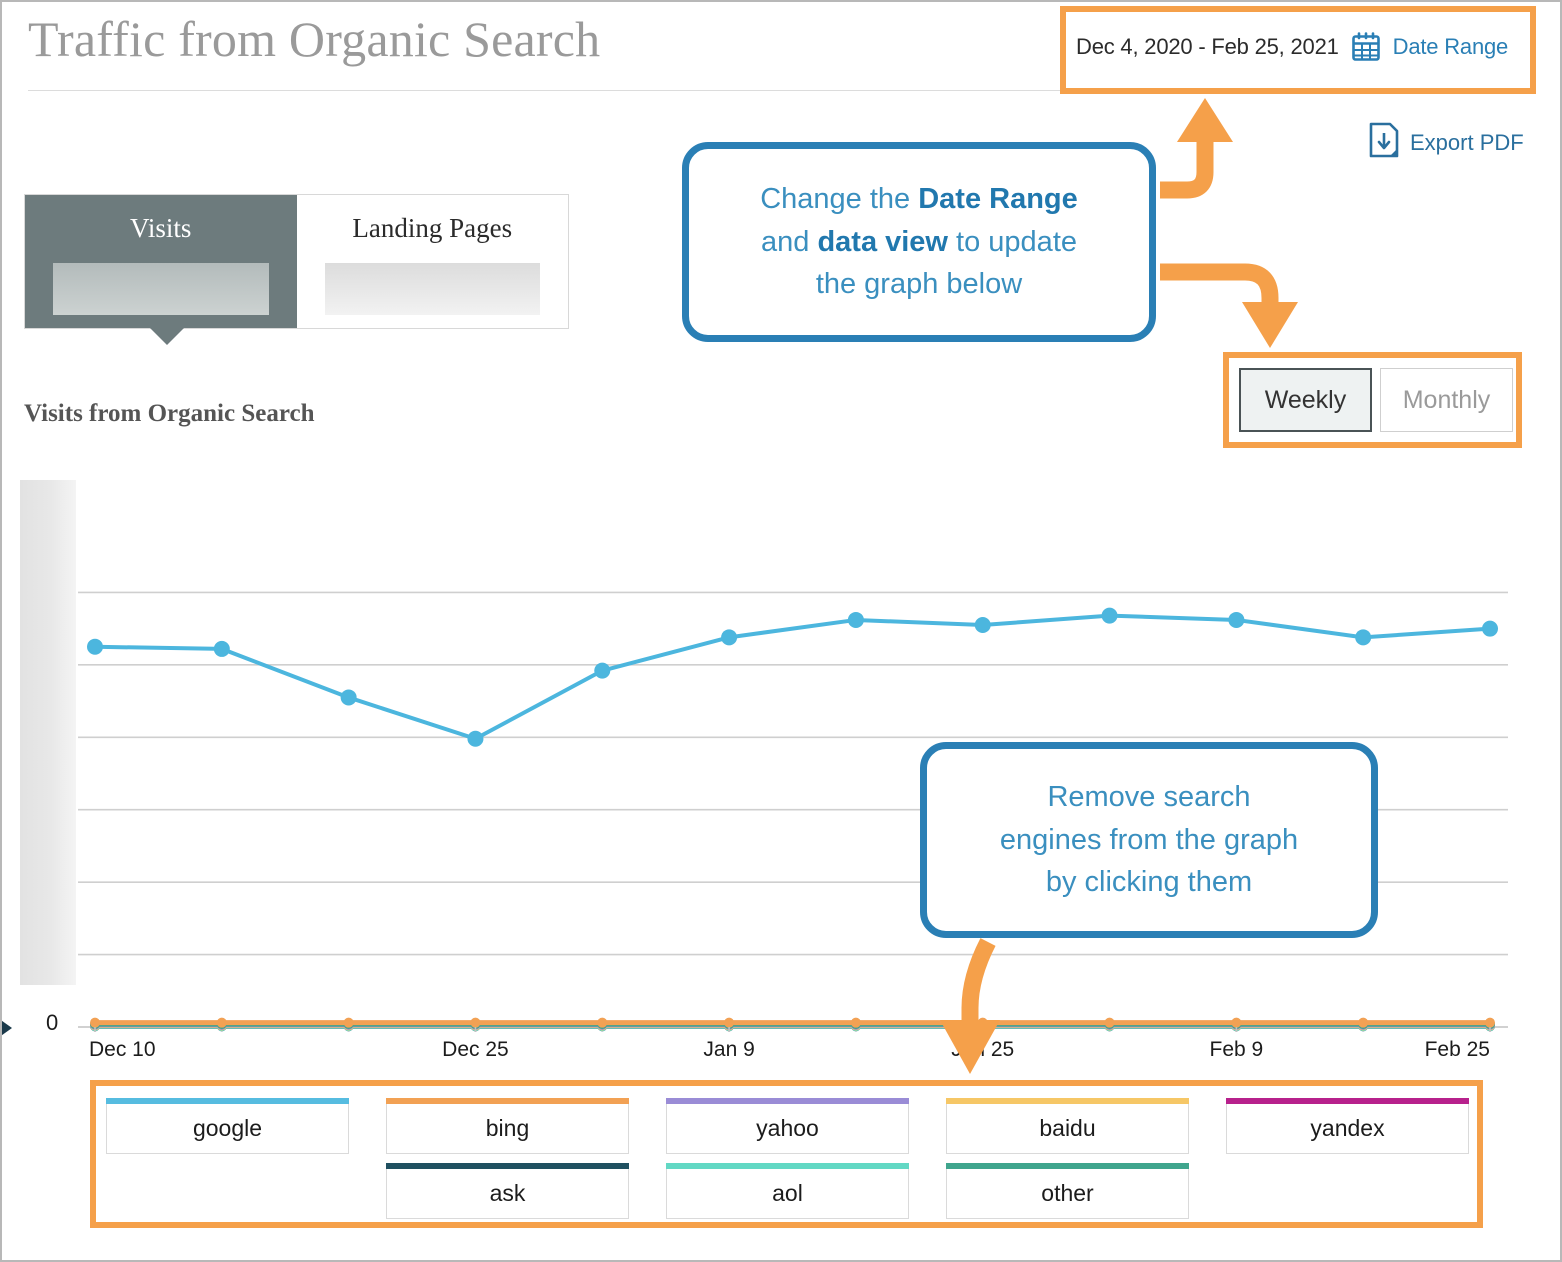  What do you see at coordinates (507, 1101) in the screenshot?
I see `legend-swatch-bing` at bounding box center [507, 1101].